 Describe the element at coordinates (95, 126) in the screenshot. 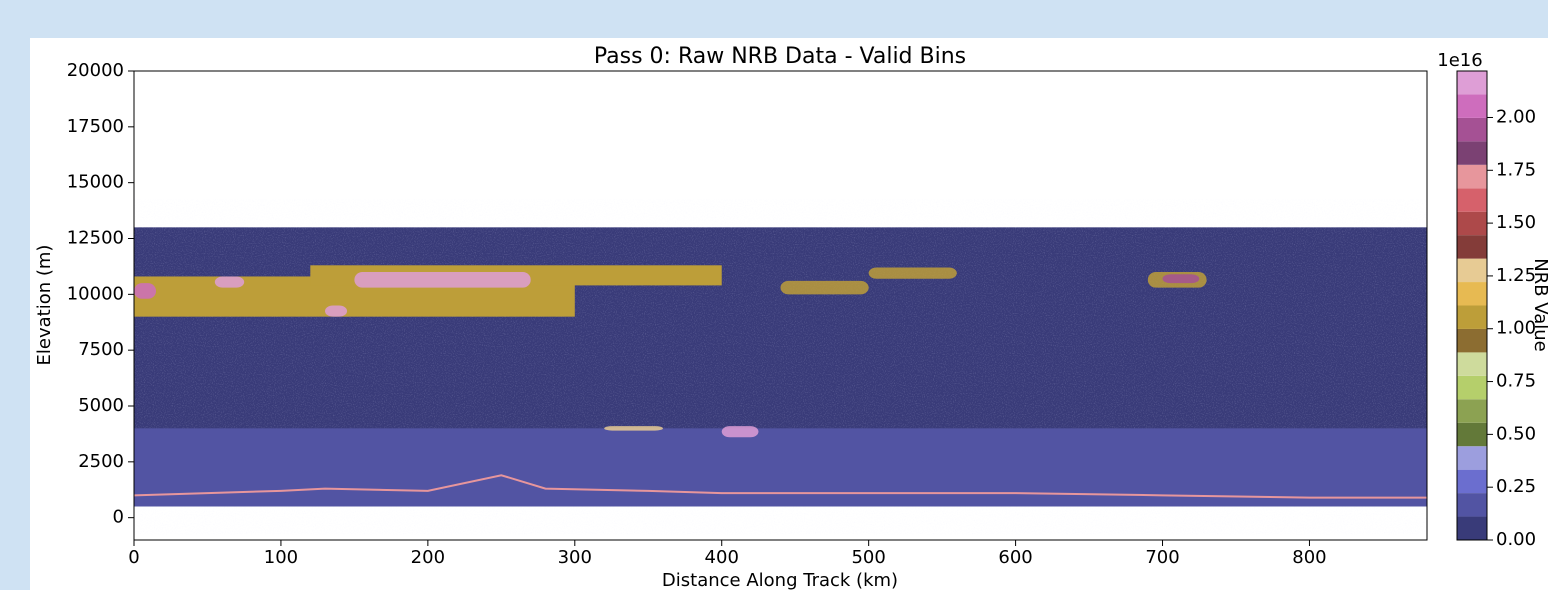

I see `y-tick-label: 17500` at that location.